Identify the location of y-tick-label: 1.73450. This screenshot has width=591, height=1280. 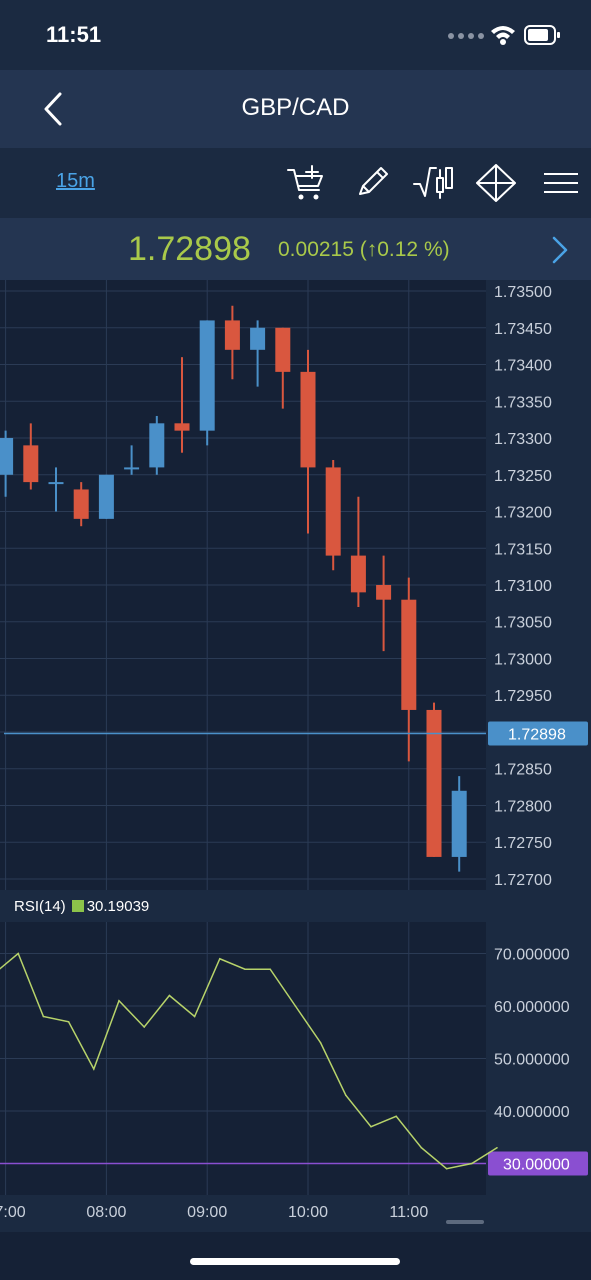
(523, 329).